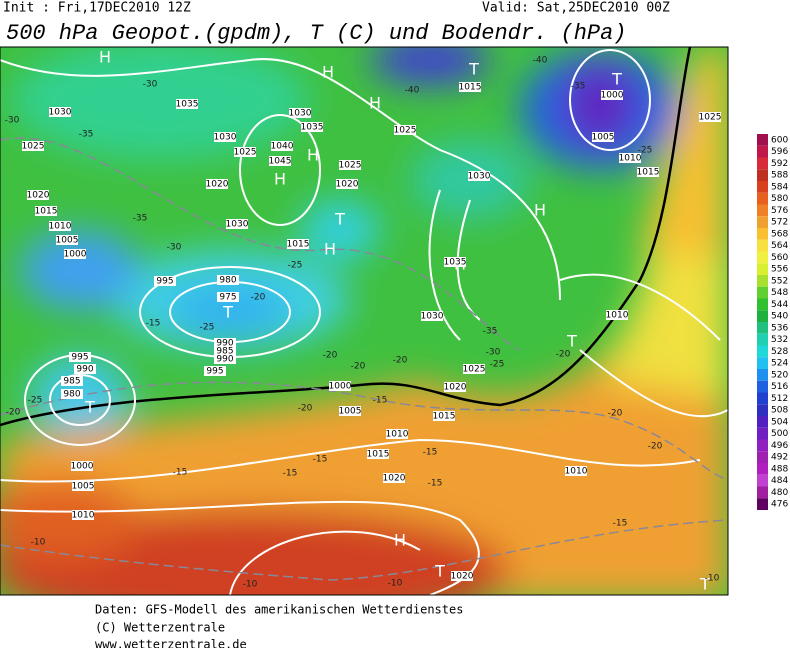 The image size is (790, 648). What do you see at coordinates (779, 246) in the screenshot?
I see `colorbar-label: 564` at bounding box center [779, 246].